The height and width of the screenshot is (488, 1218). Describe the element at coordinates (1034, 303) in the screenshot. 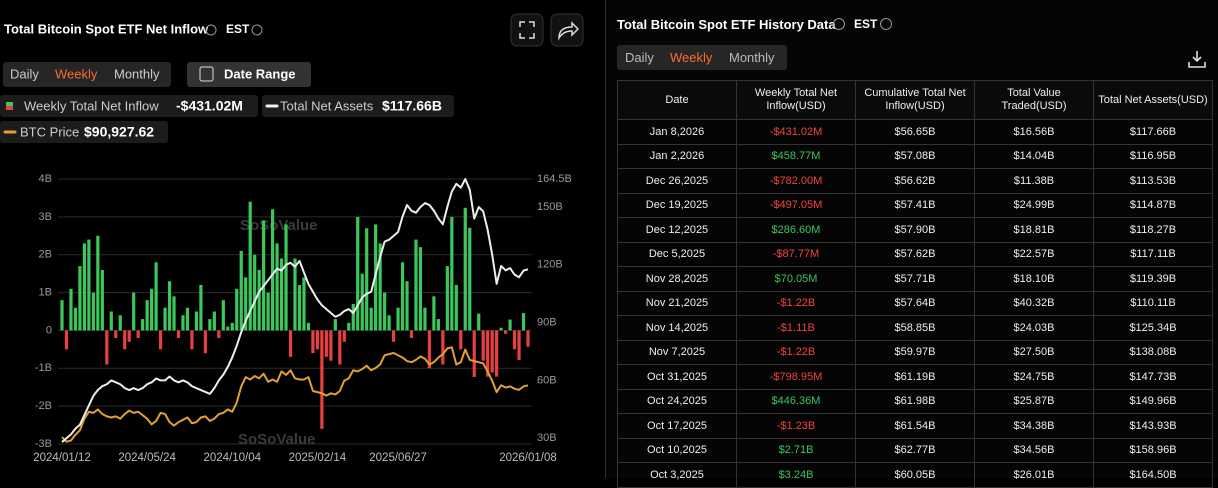

I see `table-cell: $40.32B` at that location.